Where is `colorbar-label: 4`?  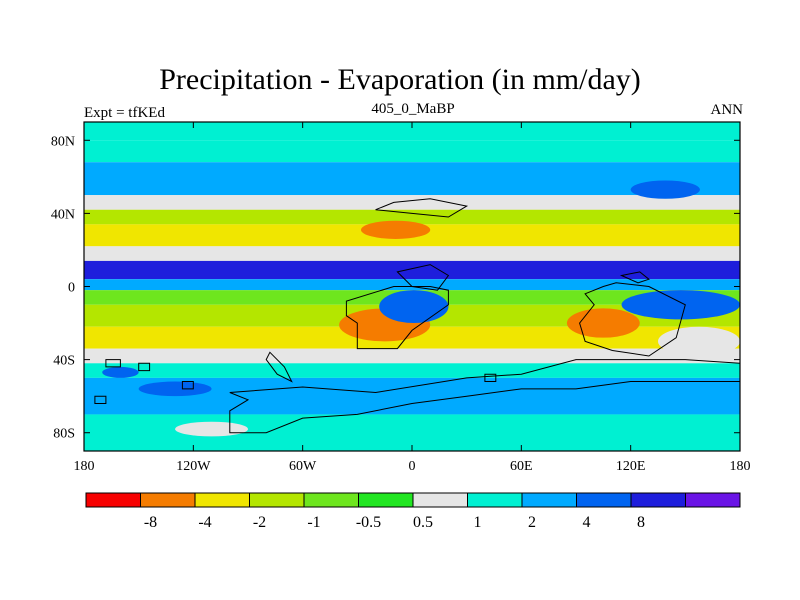 colorbar-label: 4 is located at coordinates (587, 522).